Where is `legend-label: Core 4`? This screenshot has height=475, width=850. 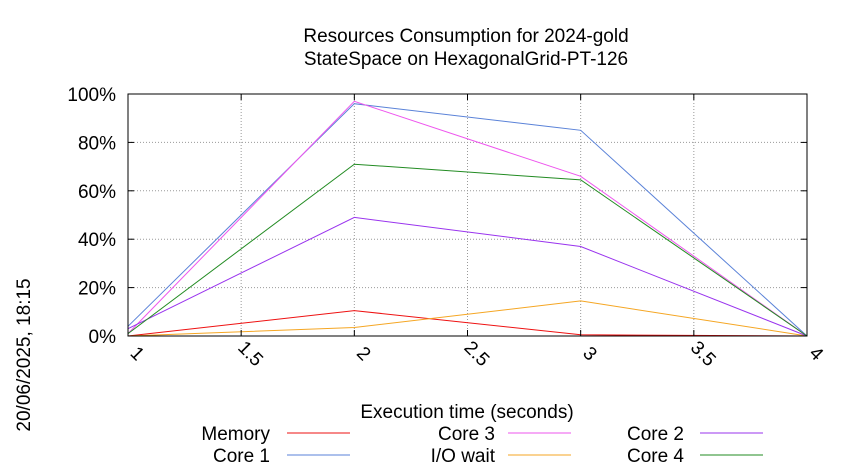
legend-label: Core 4 is located at coordinates (655, 456).